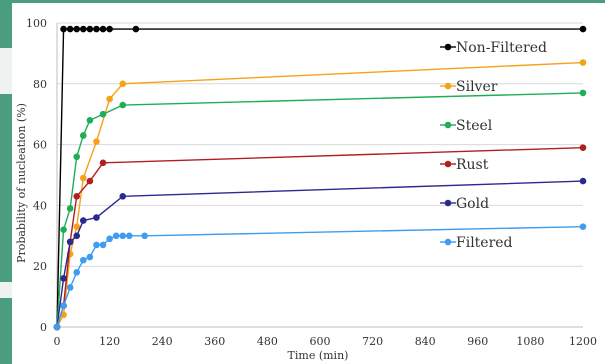  Describe the element at coordinates (583, 341) in the screenshot. I see `x-tick-label: 1200` at that location.